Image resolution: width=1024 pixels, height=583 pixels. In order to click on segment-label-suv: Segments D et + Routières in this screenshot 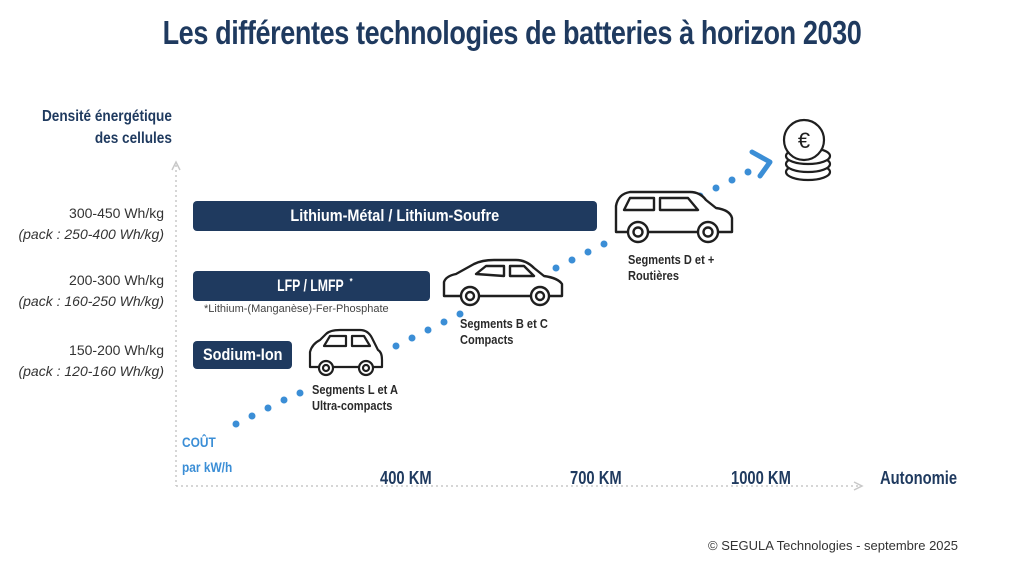, I will do `click(671, 268)`.